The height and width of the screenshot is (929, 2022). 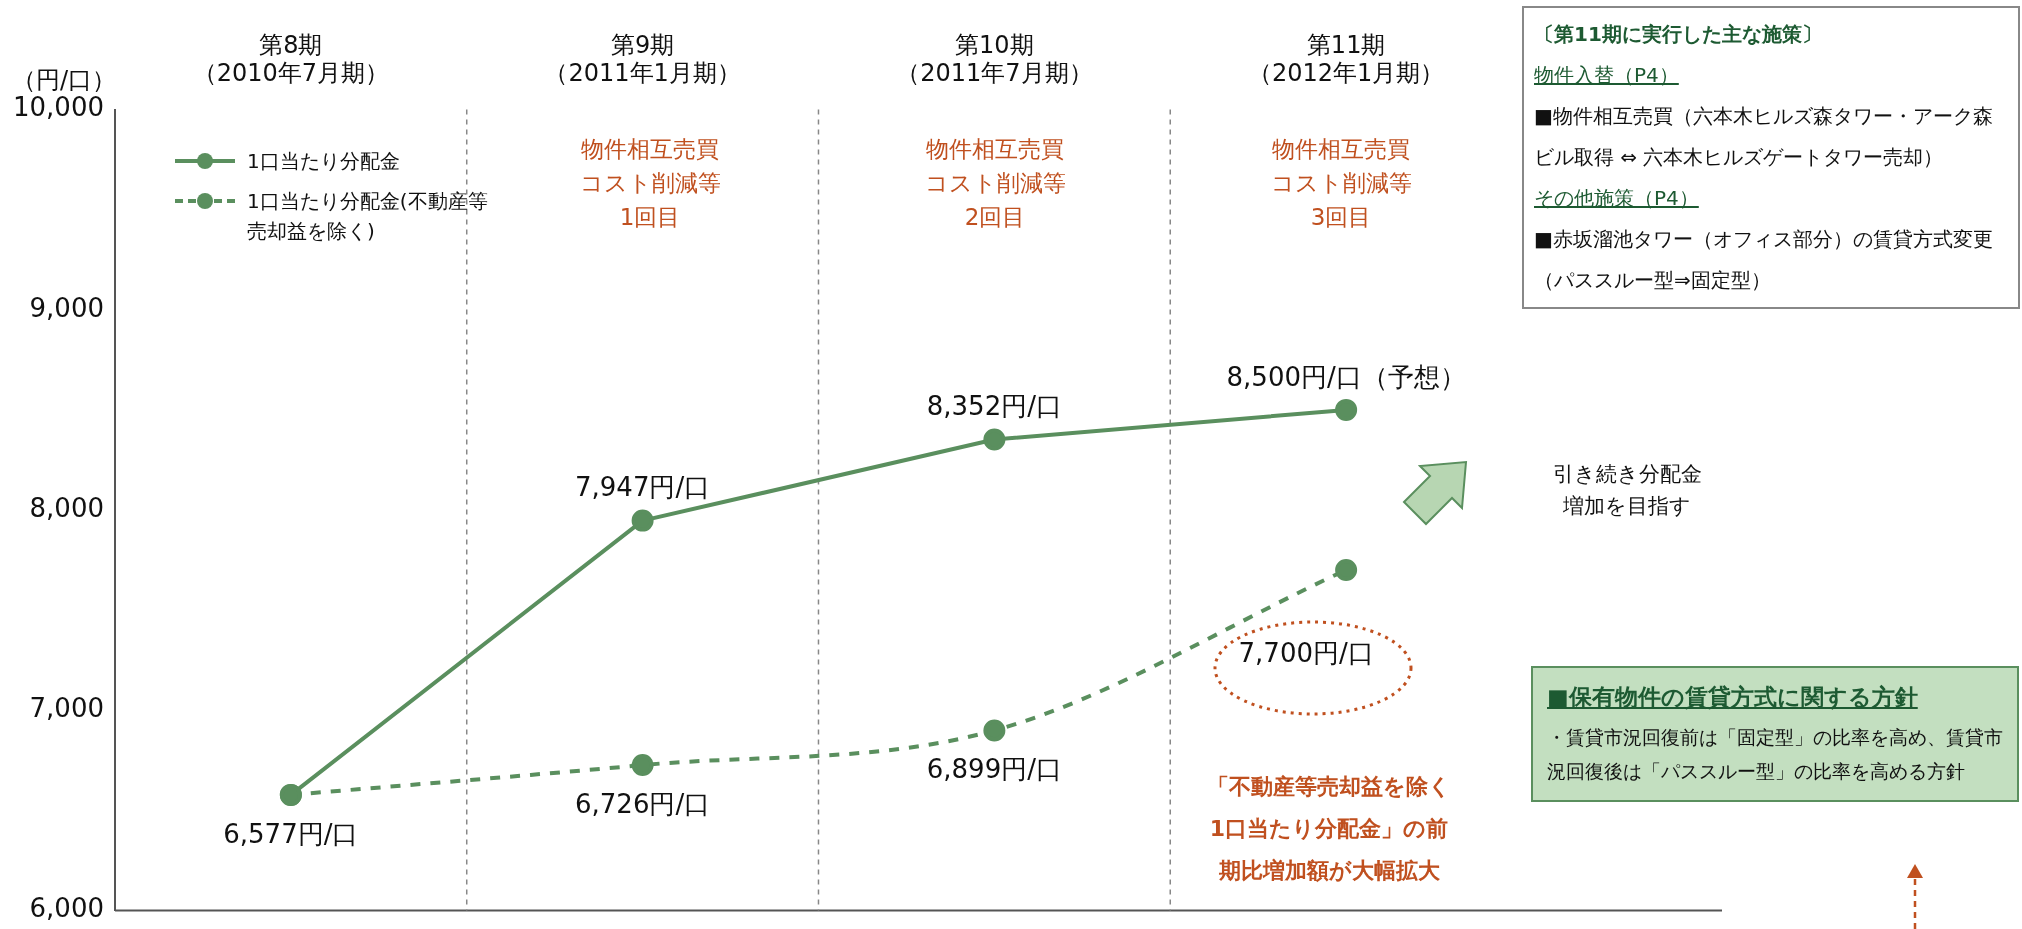 What do you see at coordinates (1764, 137) in the screenshot?
I see `annotation: ■物件相互売買（六本木ヒルズ森タワー・アーク森ビル取得 ⇔ 六本木ヒルズゲートタワー売却）` at bounding box center [1764, 137].